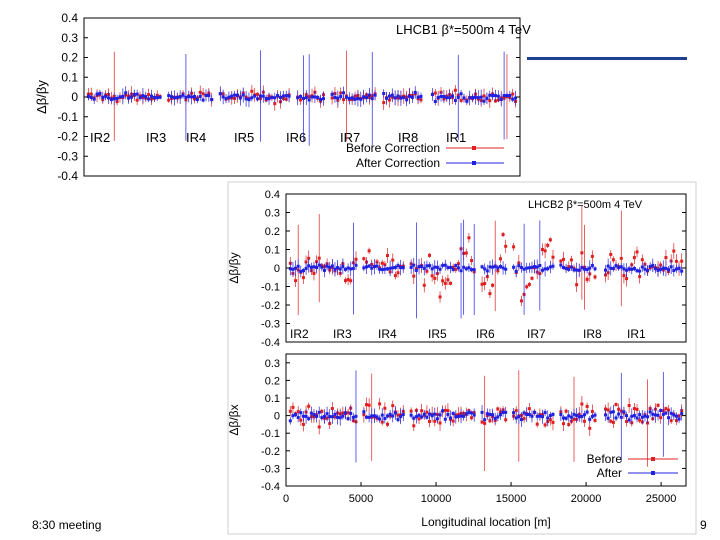 The image size is (720, 540). Describe the element at coordinates (342, 334) in the screenshot. I see `ir-label-ir3: IR3` at that location.